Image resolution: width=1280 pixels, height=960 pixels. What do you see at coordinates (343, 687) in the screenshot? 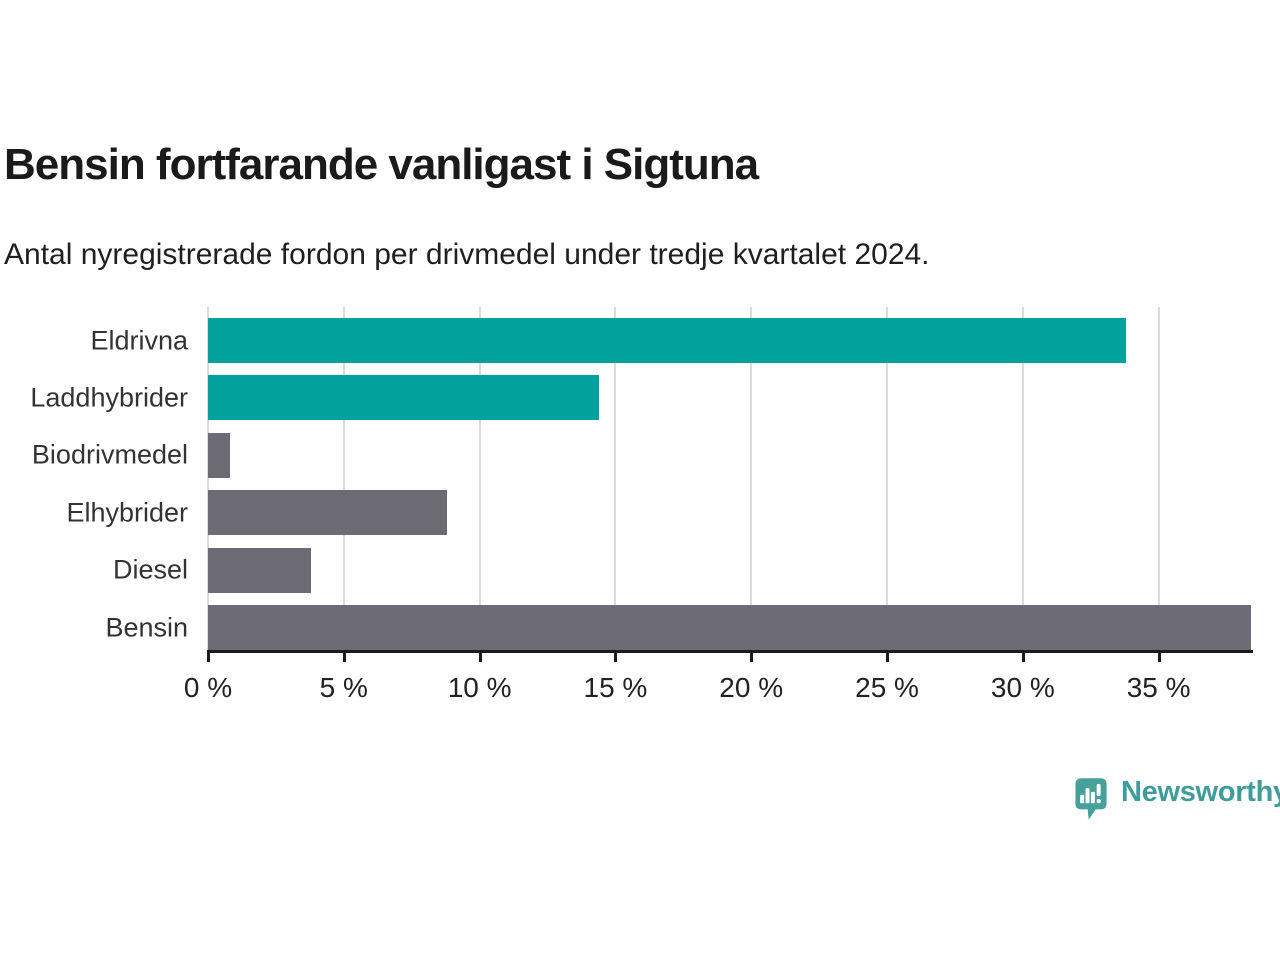
I see `axis-tick-label-5: 5 %` at bounding box center [343, 687].